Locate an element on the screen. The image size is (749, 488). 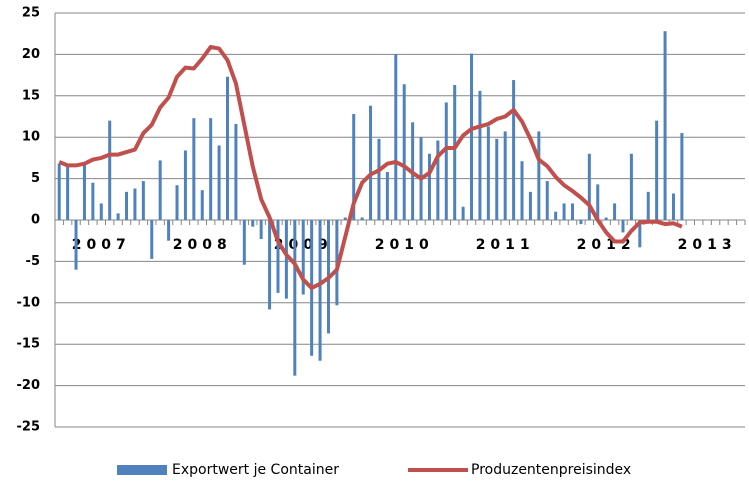
legend-label: Exportwert je Container is located at coordinates (255, 470).